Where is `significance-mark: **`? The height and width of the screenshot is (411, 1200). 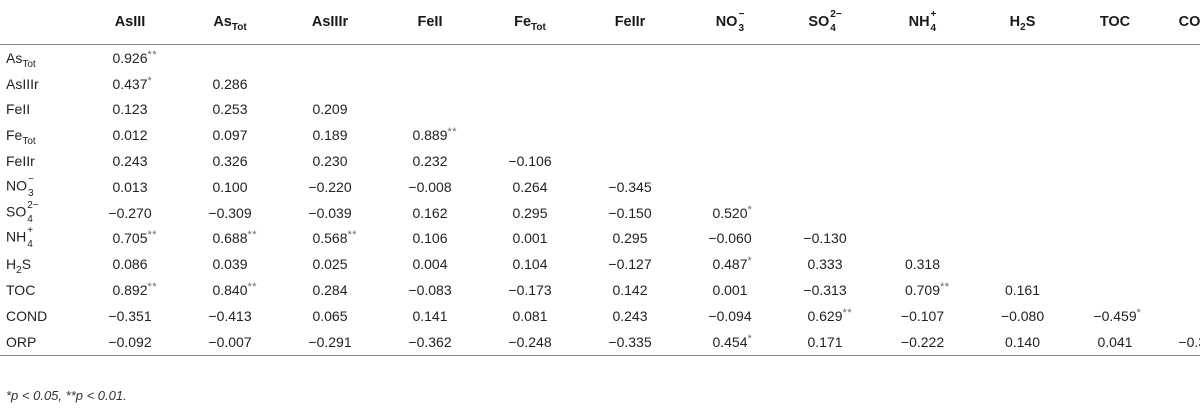 significance-mark: ** is located at coordinates (152, 54).